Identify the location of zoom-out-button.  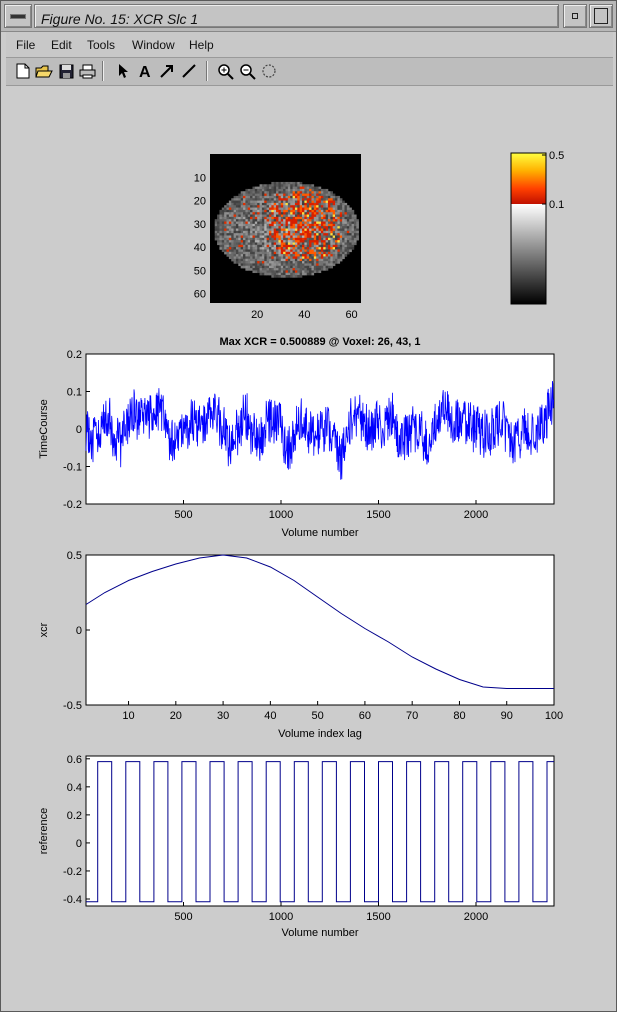
(247, 71).